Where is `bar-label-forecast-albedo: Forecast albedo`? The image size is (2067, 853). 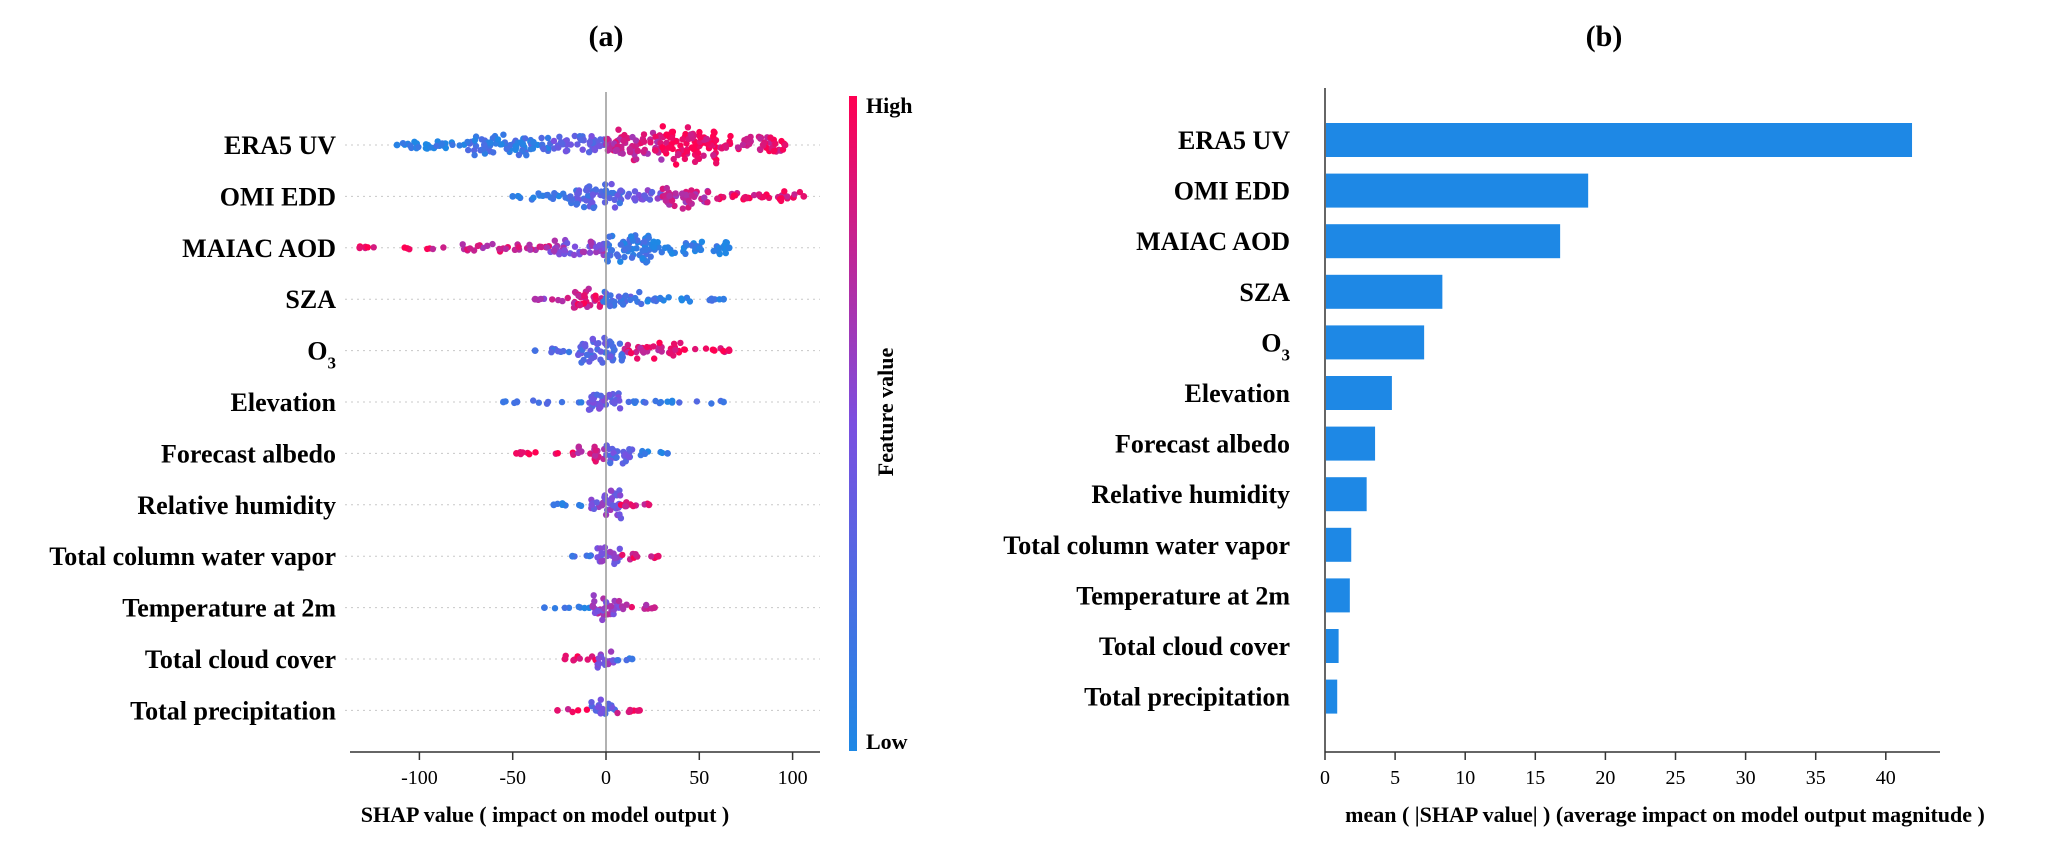
bar-label-forecast-albedo: Forecast albedo is located at coordinates (1202, 444).